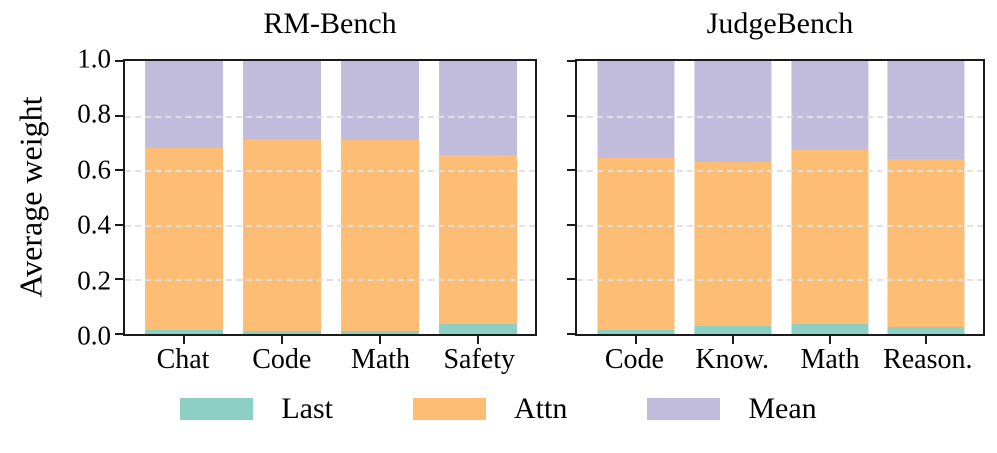 This screenshot has width=997, height=453. Describe the element at coordinates (780, 362) in the screenshot. I see `x-tick-labels-judgebench: Code Know. Math Reason.` at that location.